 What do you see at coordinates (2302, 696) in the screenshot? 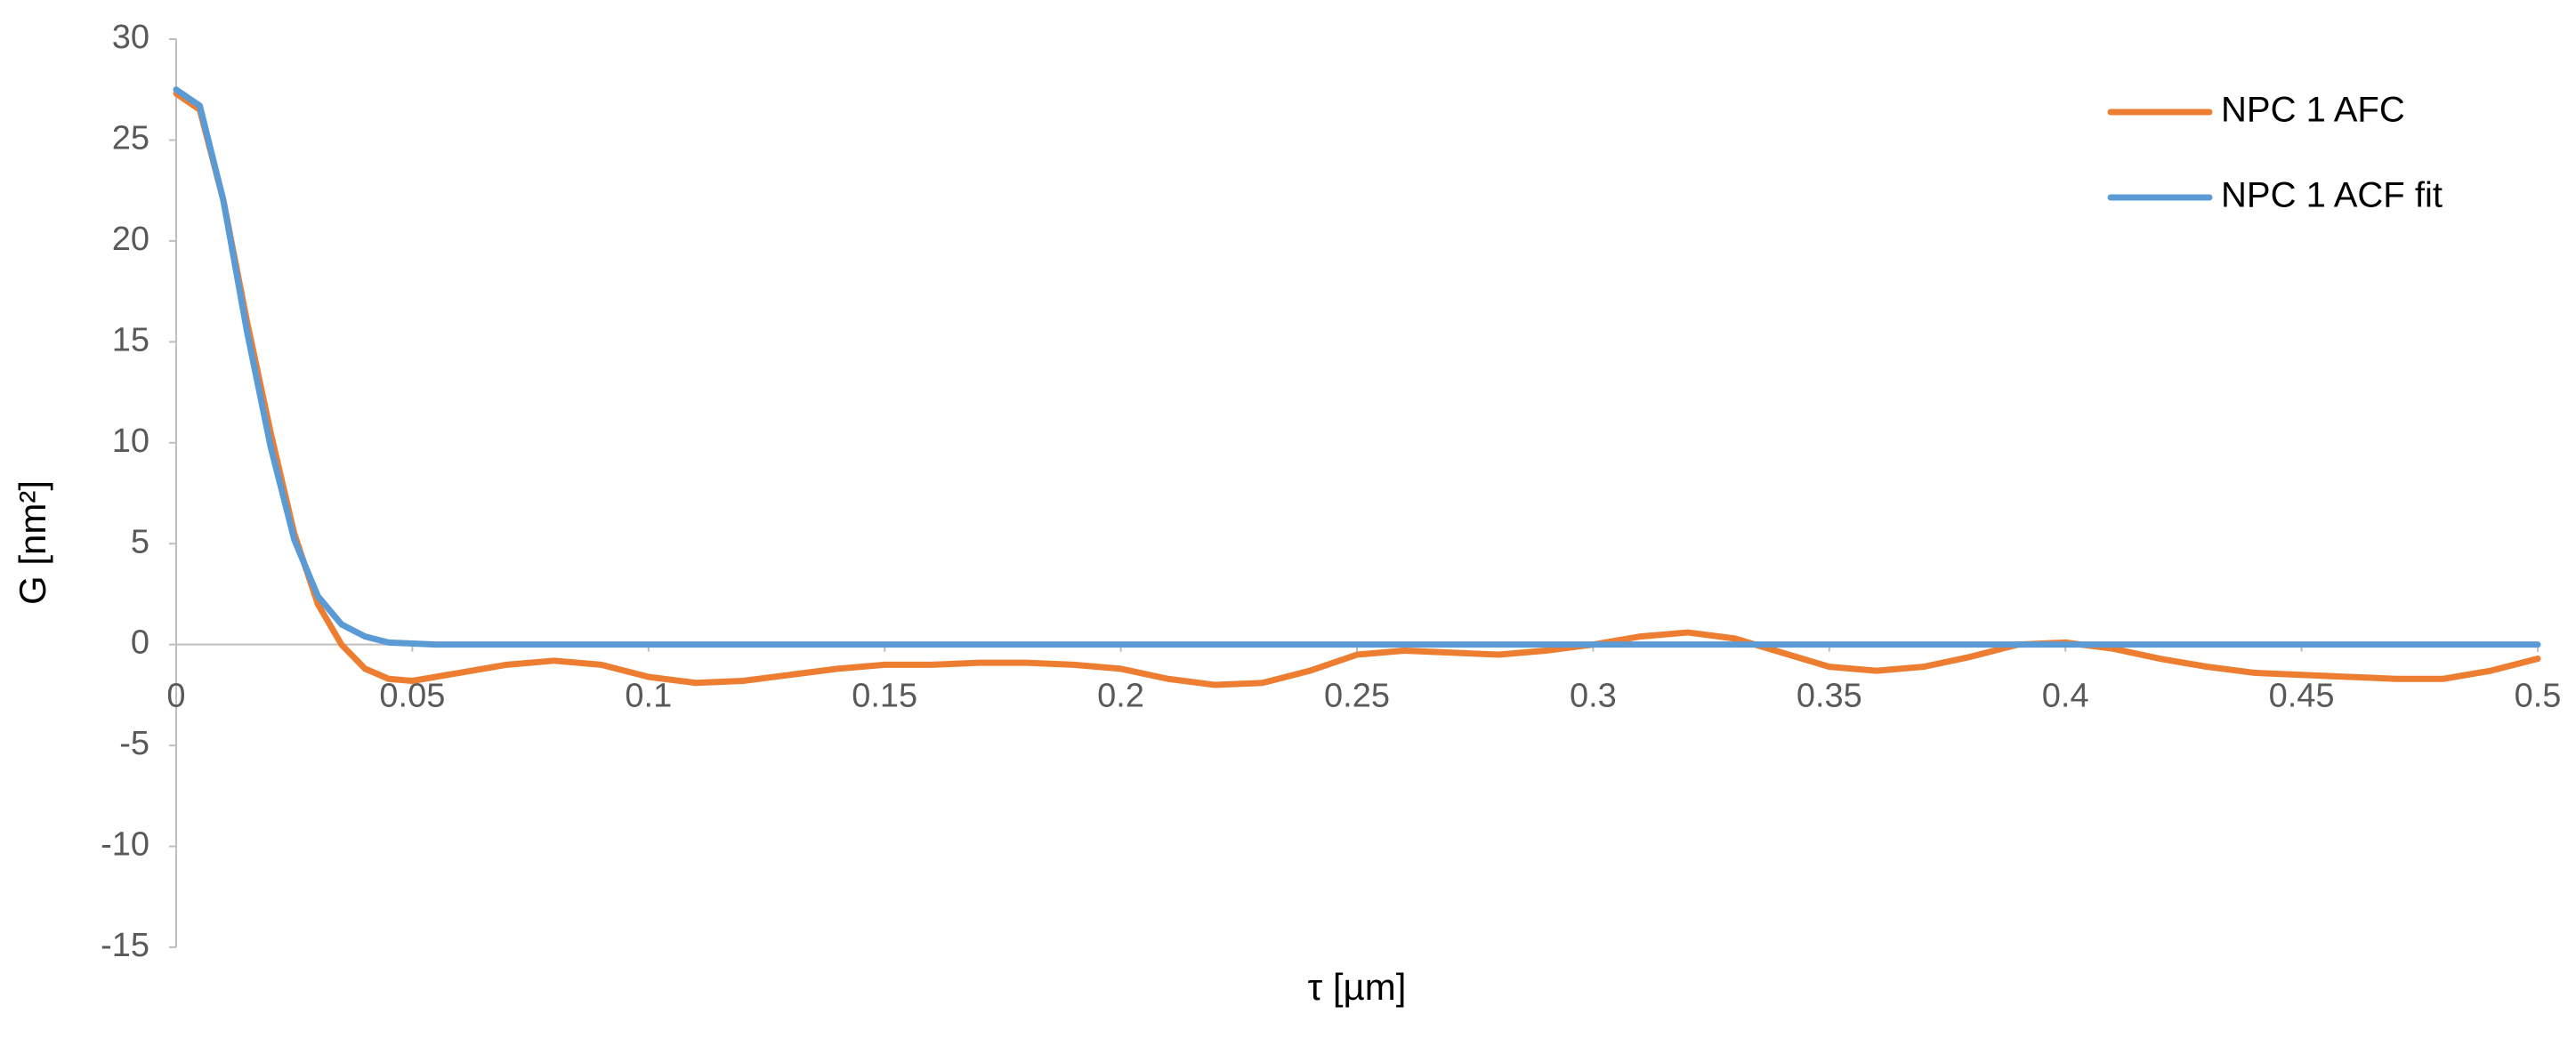
I see `x-tick-label: 0.45` at bounding box center [2302, 696].